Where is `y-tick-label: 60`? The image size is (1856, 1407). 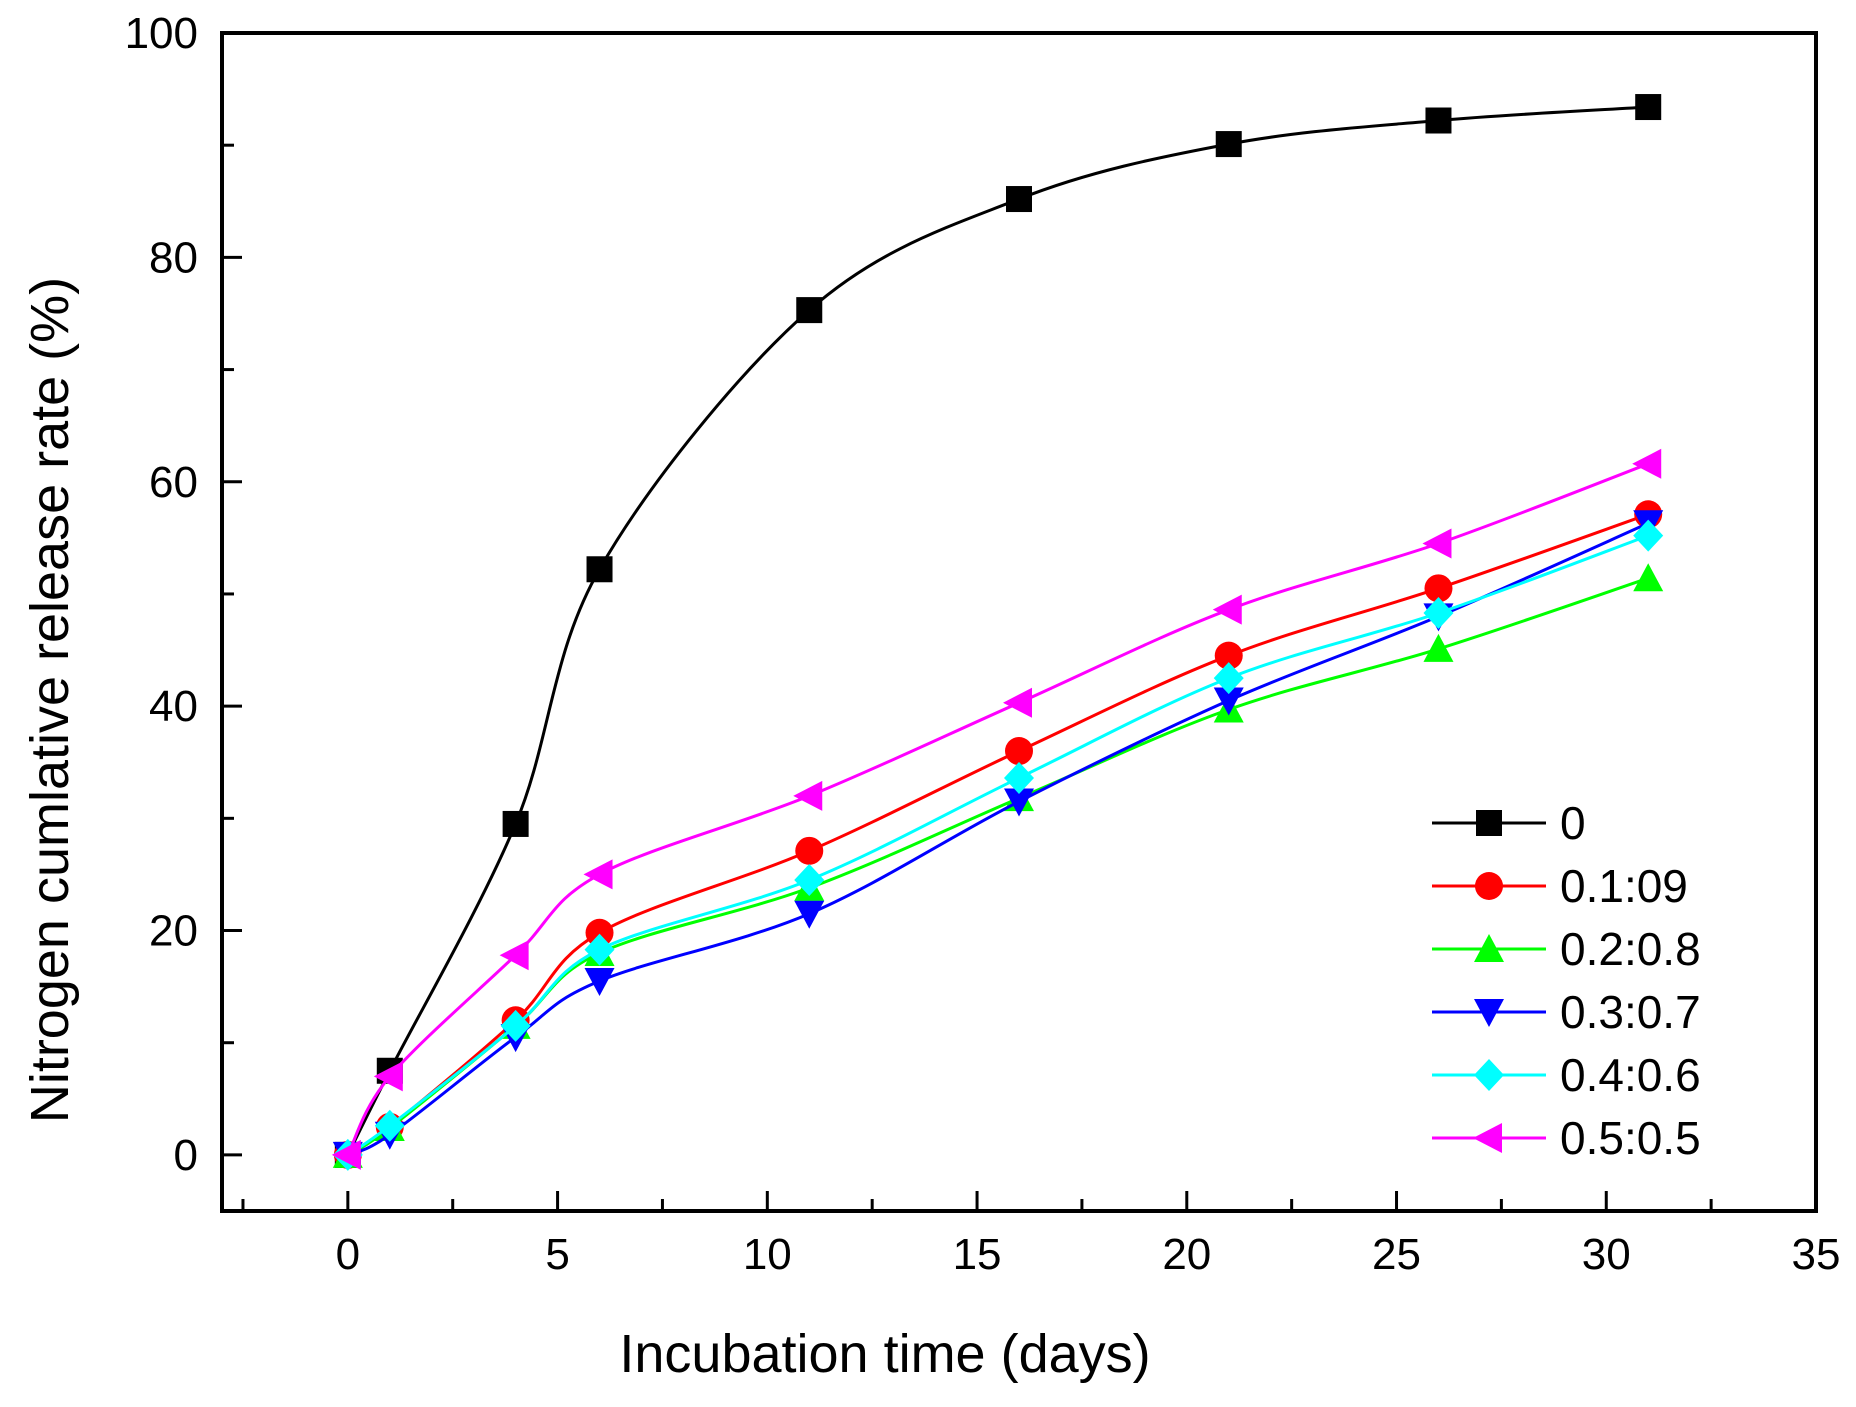 y-tick-label: 60 is located at coordinates (173, 482).